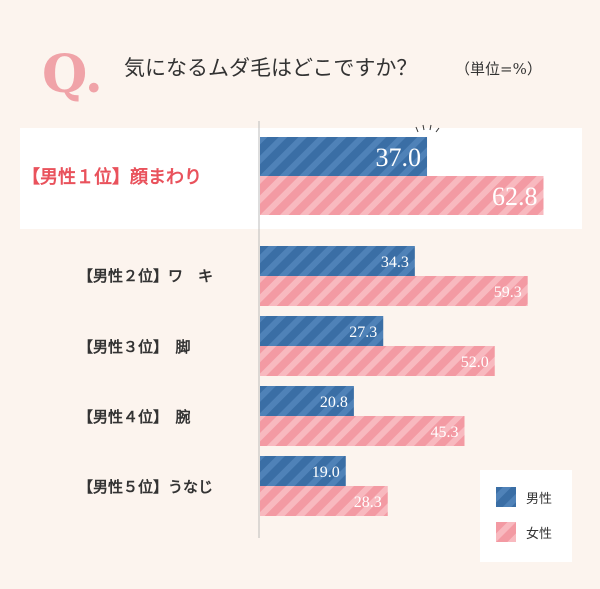  Describe the element at coordinates (134, 417) in the screenshot. I see `category-label-4: 【男性４位】 腕` at that location.